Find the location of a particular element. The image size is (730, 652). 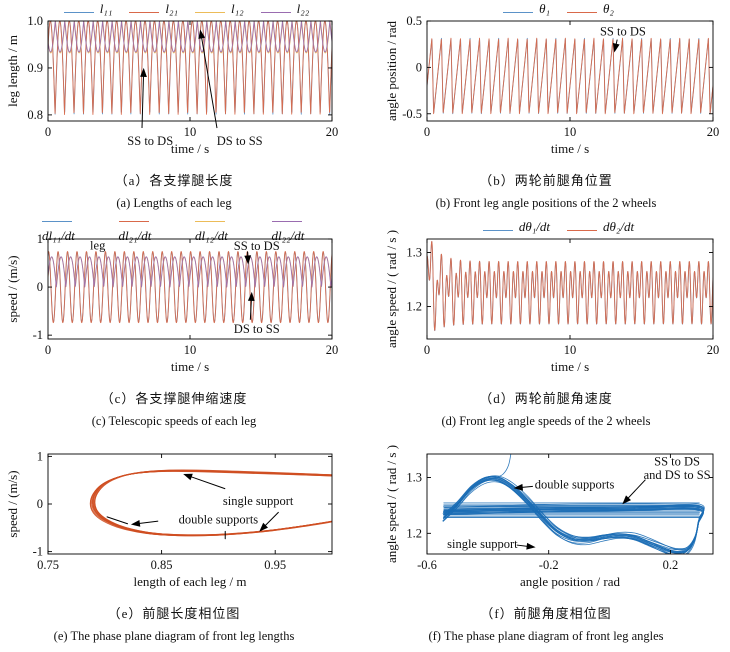

legend-label: l₁₁ is located at coordinates (106, 8).